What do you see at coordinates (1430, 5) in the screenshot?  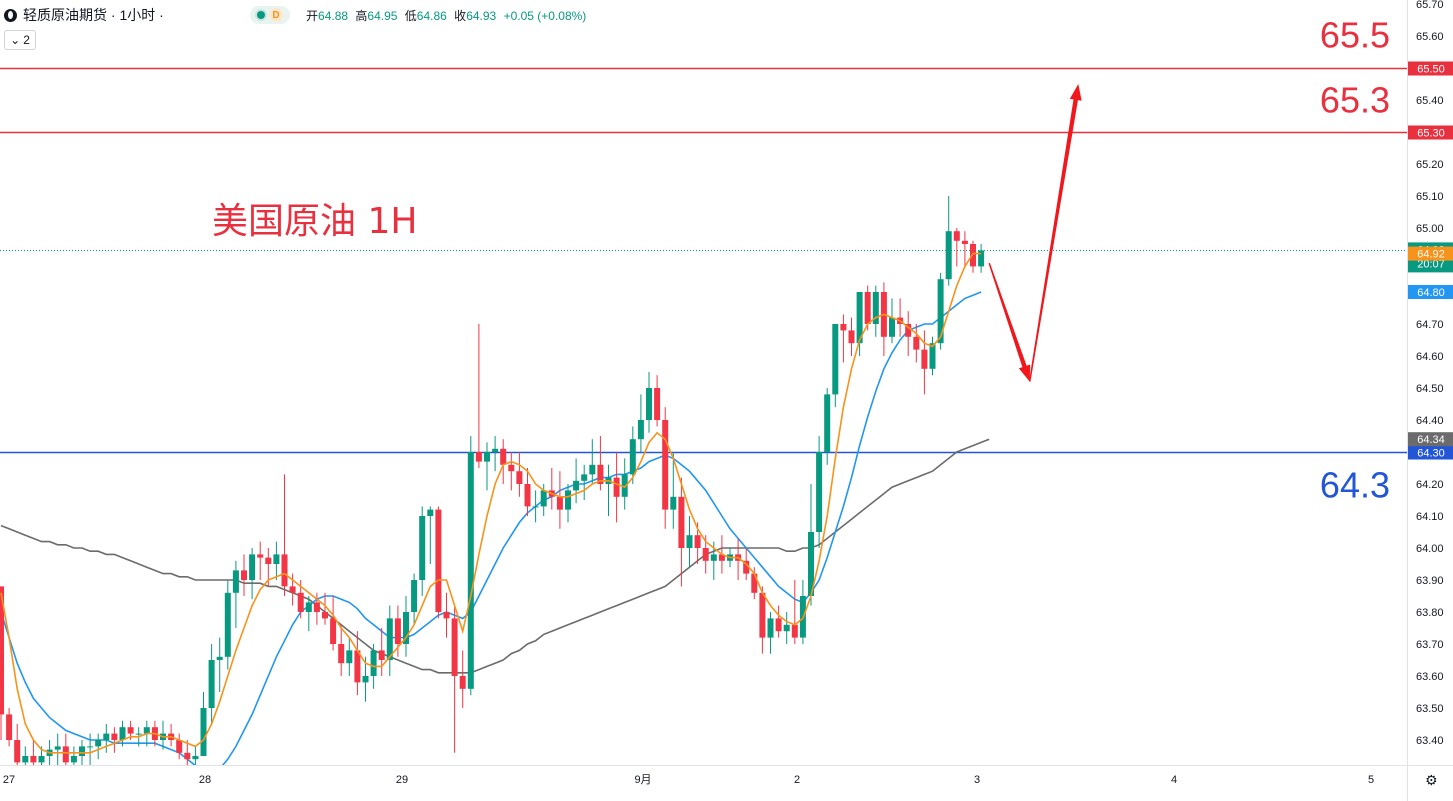 I see `y-tick-label: 65.70` at bounding box center [1430, 5].